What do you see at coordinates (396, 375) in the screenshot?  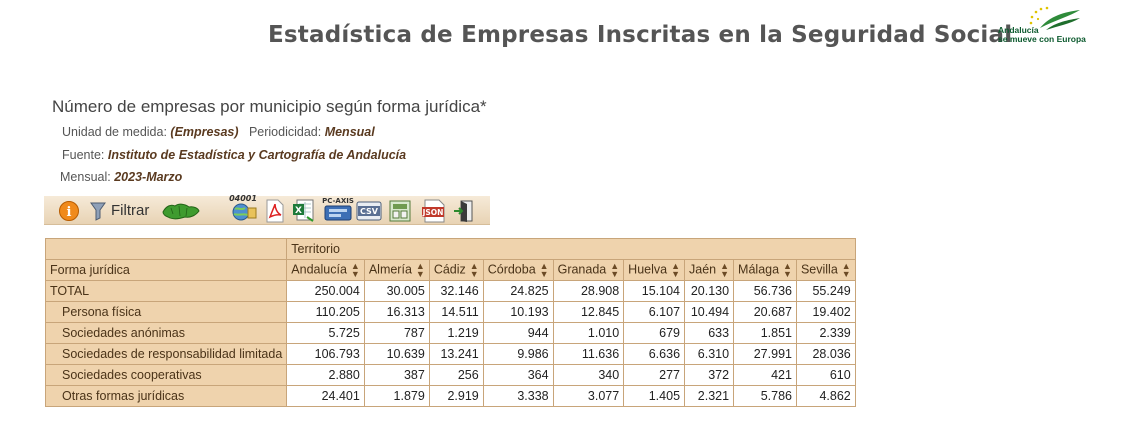 I see `table-cell: 387` at bounding box center [396, 375].